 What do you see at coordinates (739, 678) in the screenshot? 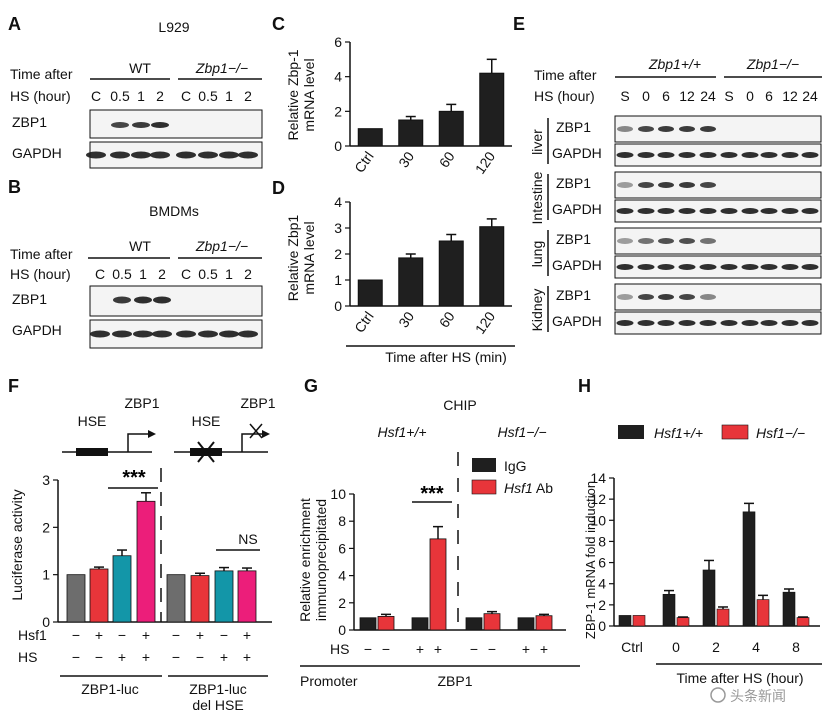
I see `panel-h-xlabel: Time after HS (hour)` at bounding box center [739, 678].